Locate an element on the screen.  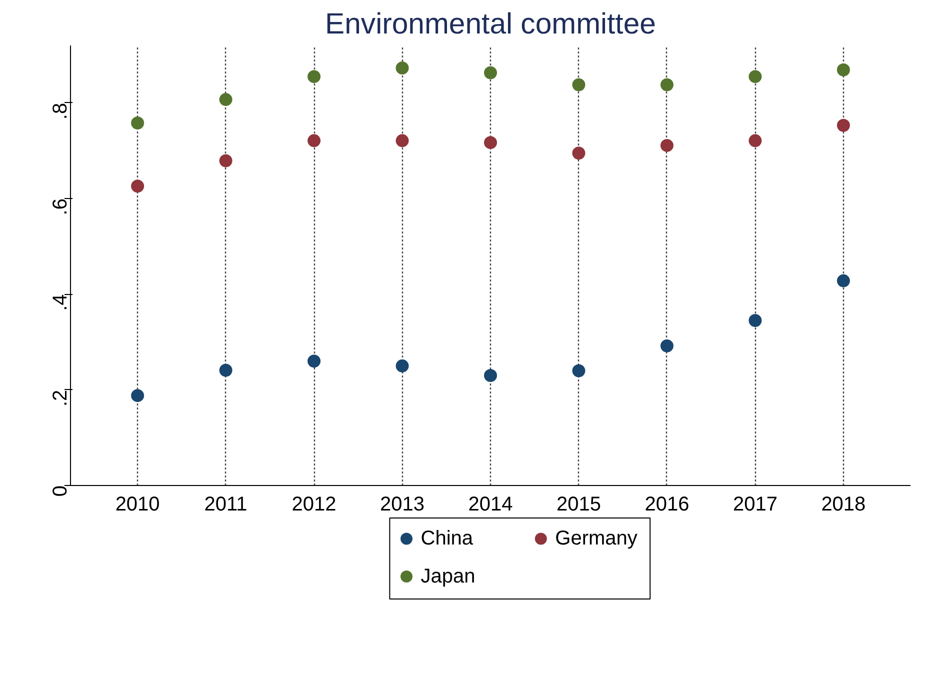
legend-label: China is located at coordinates (447, 539).